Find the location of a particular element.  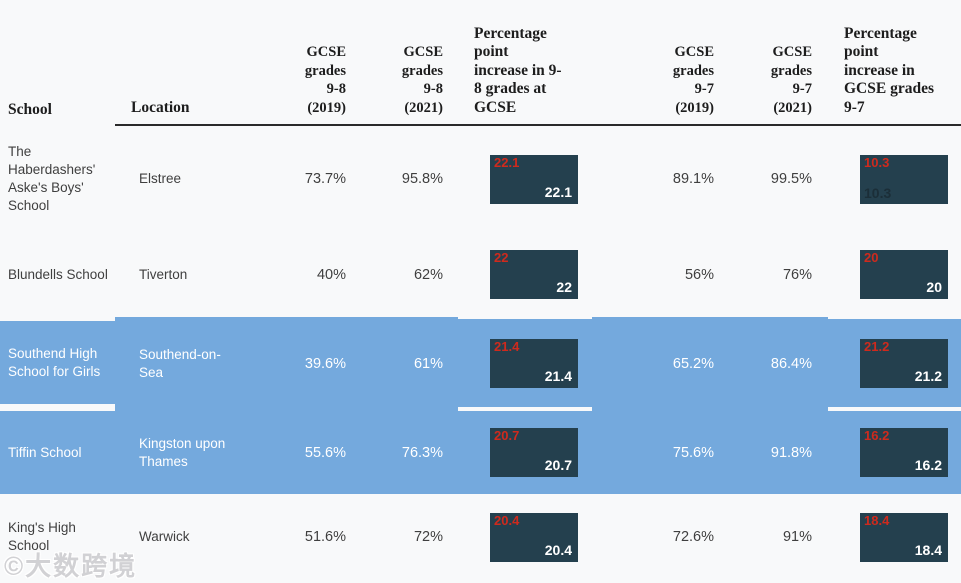

value-text: 56% is located at coordinates (699, 274).